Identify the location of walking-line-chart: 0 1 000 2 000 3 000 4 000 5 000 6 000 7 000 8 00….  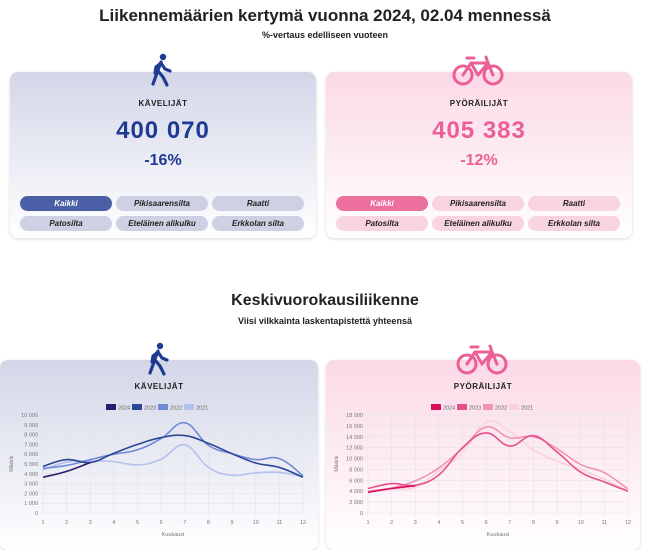
(157, 471).